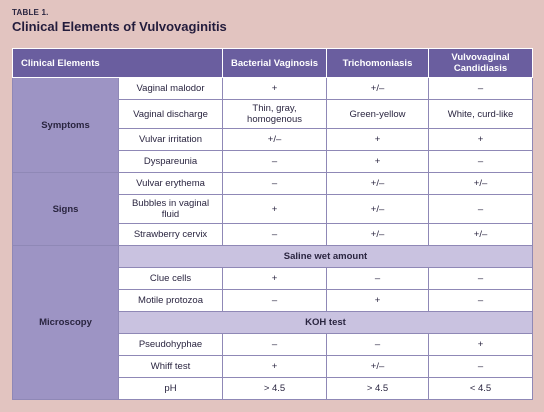 Image resolution: width=544 pixels, height=412 pixels. I want to click on row-label: Clue cells, so click(170, 278).